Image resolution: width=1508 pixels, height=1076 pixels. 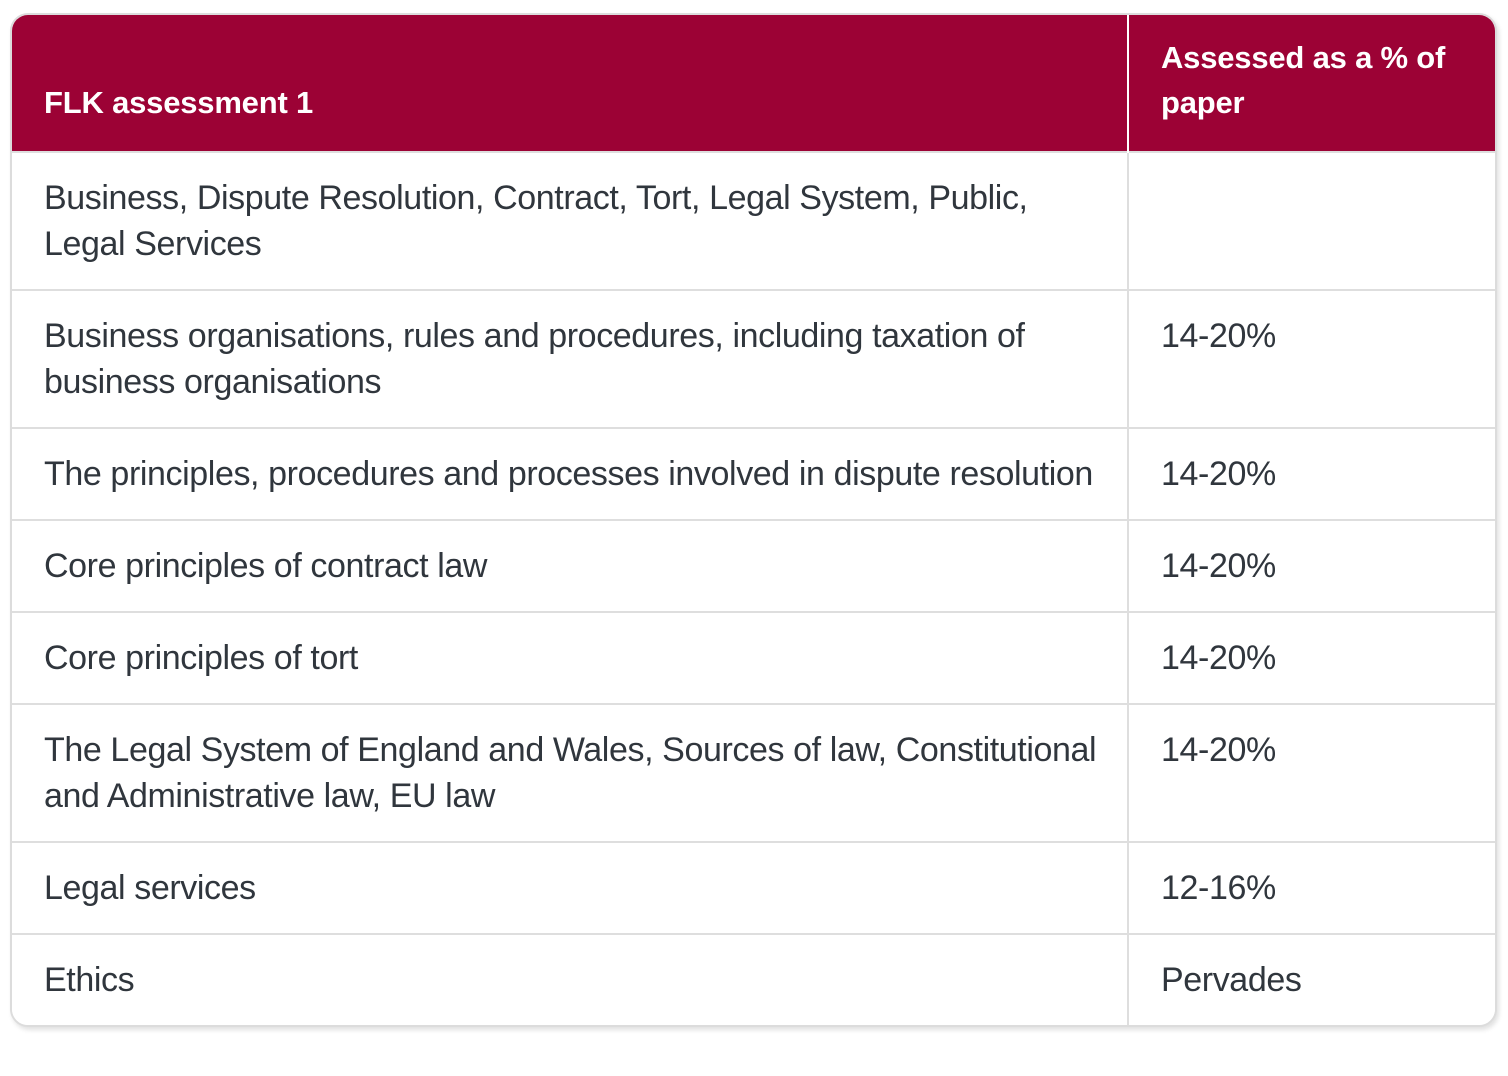 What do you see at coordinates (1311, 220) in the screenshot?
I see `value-cell` at bounding box center [1311, 220].